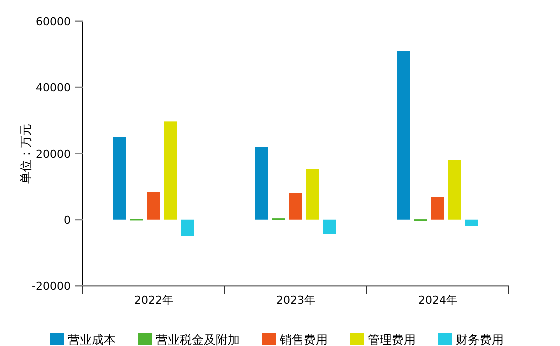  I want to click on legend-label: 营业成本, so click(92, 339).